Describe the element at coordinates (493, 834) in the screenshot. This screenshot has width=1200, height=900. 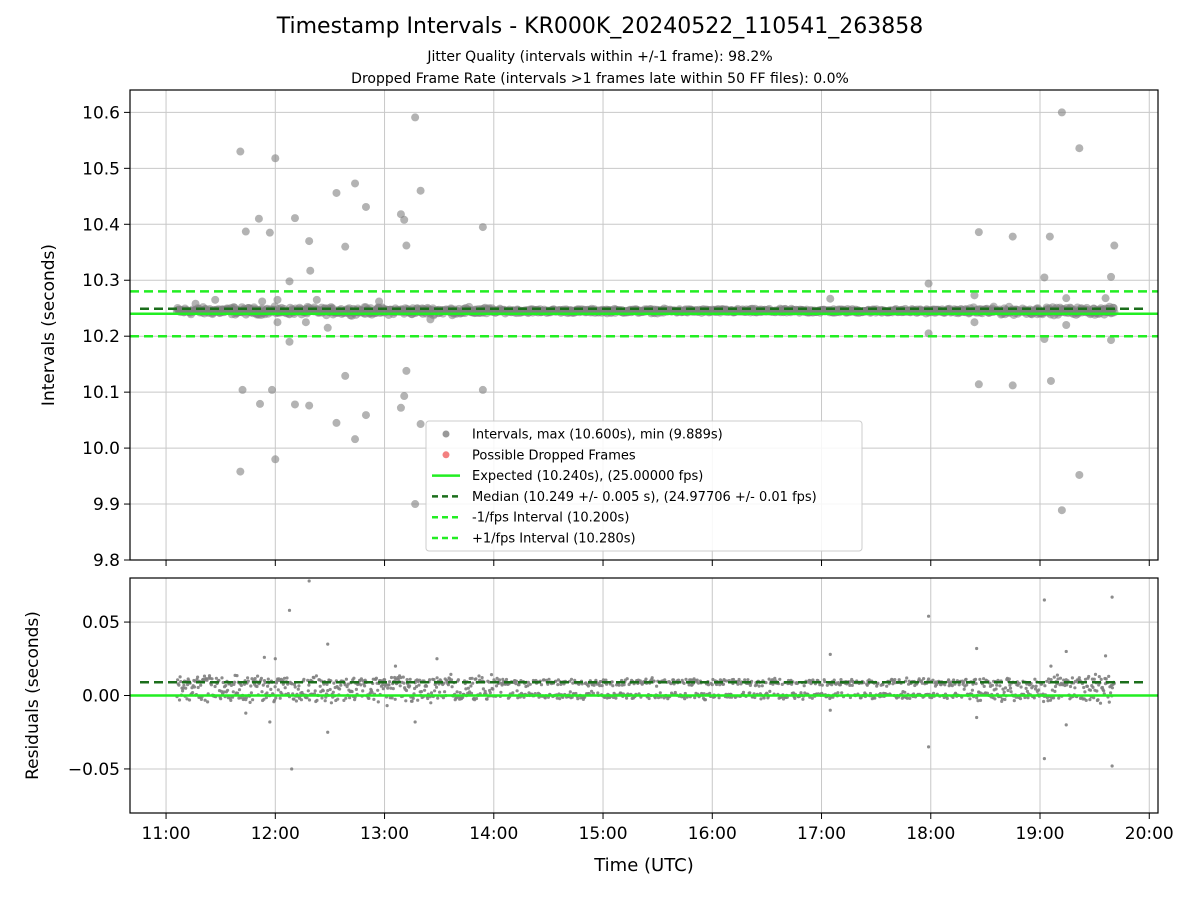
I see `x-tick-label: 14:00` at that location.